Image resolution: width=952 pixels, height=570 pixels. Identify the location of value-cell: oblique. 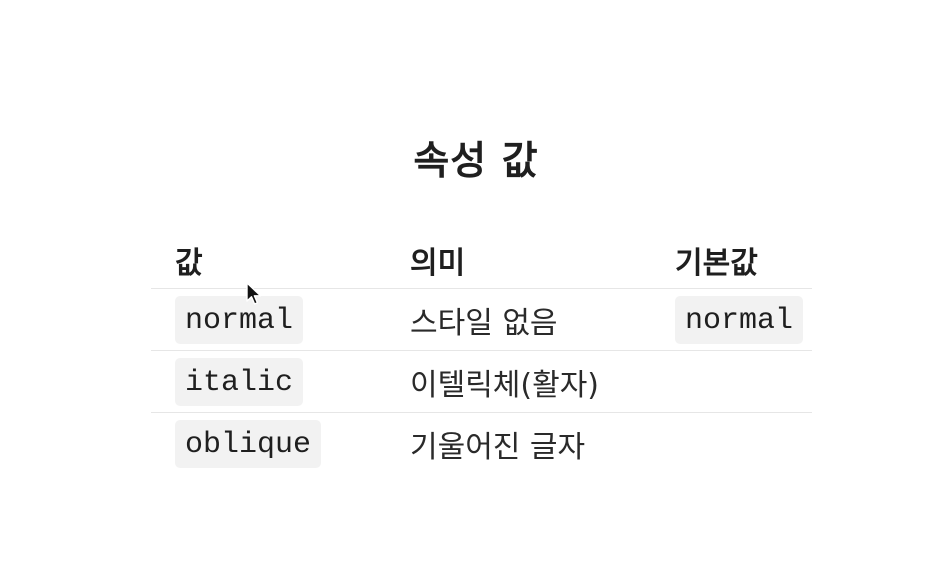
(268, 444).